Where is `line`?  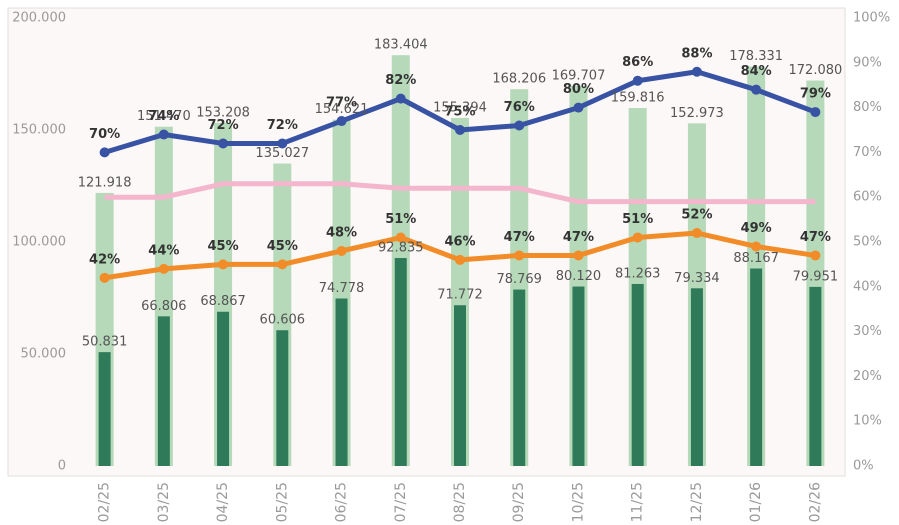
line is located at coordinates (460, 193).